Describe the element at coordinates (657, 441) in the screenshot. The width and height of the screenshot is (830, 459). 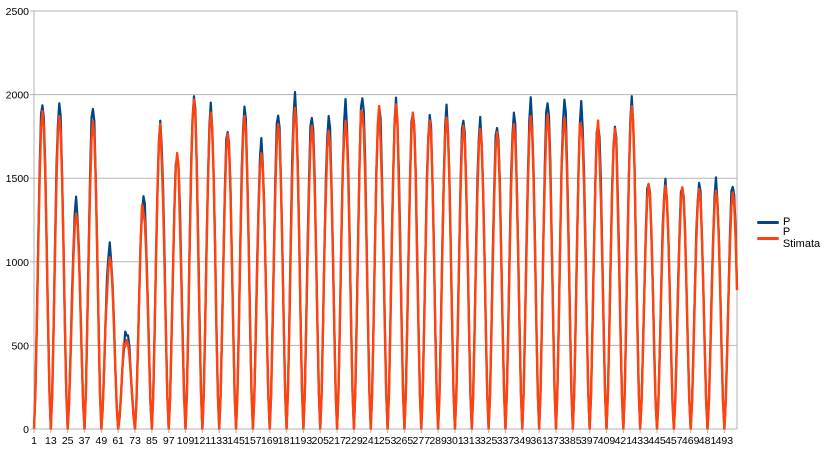
I see `x-tick-label: 445` at that location.